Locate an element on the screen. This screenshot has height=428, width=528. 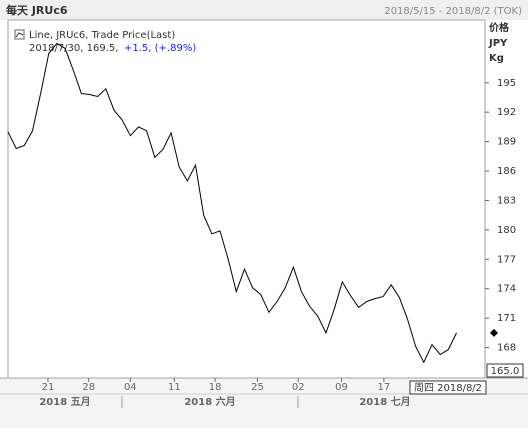
month-label: 2018 七月 is located at coordinates (384, 401).